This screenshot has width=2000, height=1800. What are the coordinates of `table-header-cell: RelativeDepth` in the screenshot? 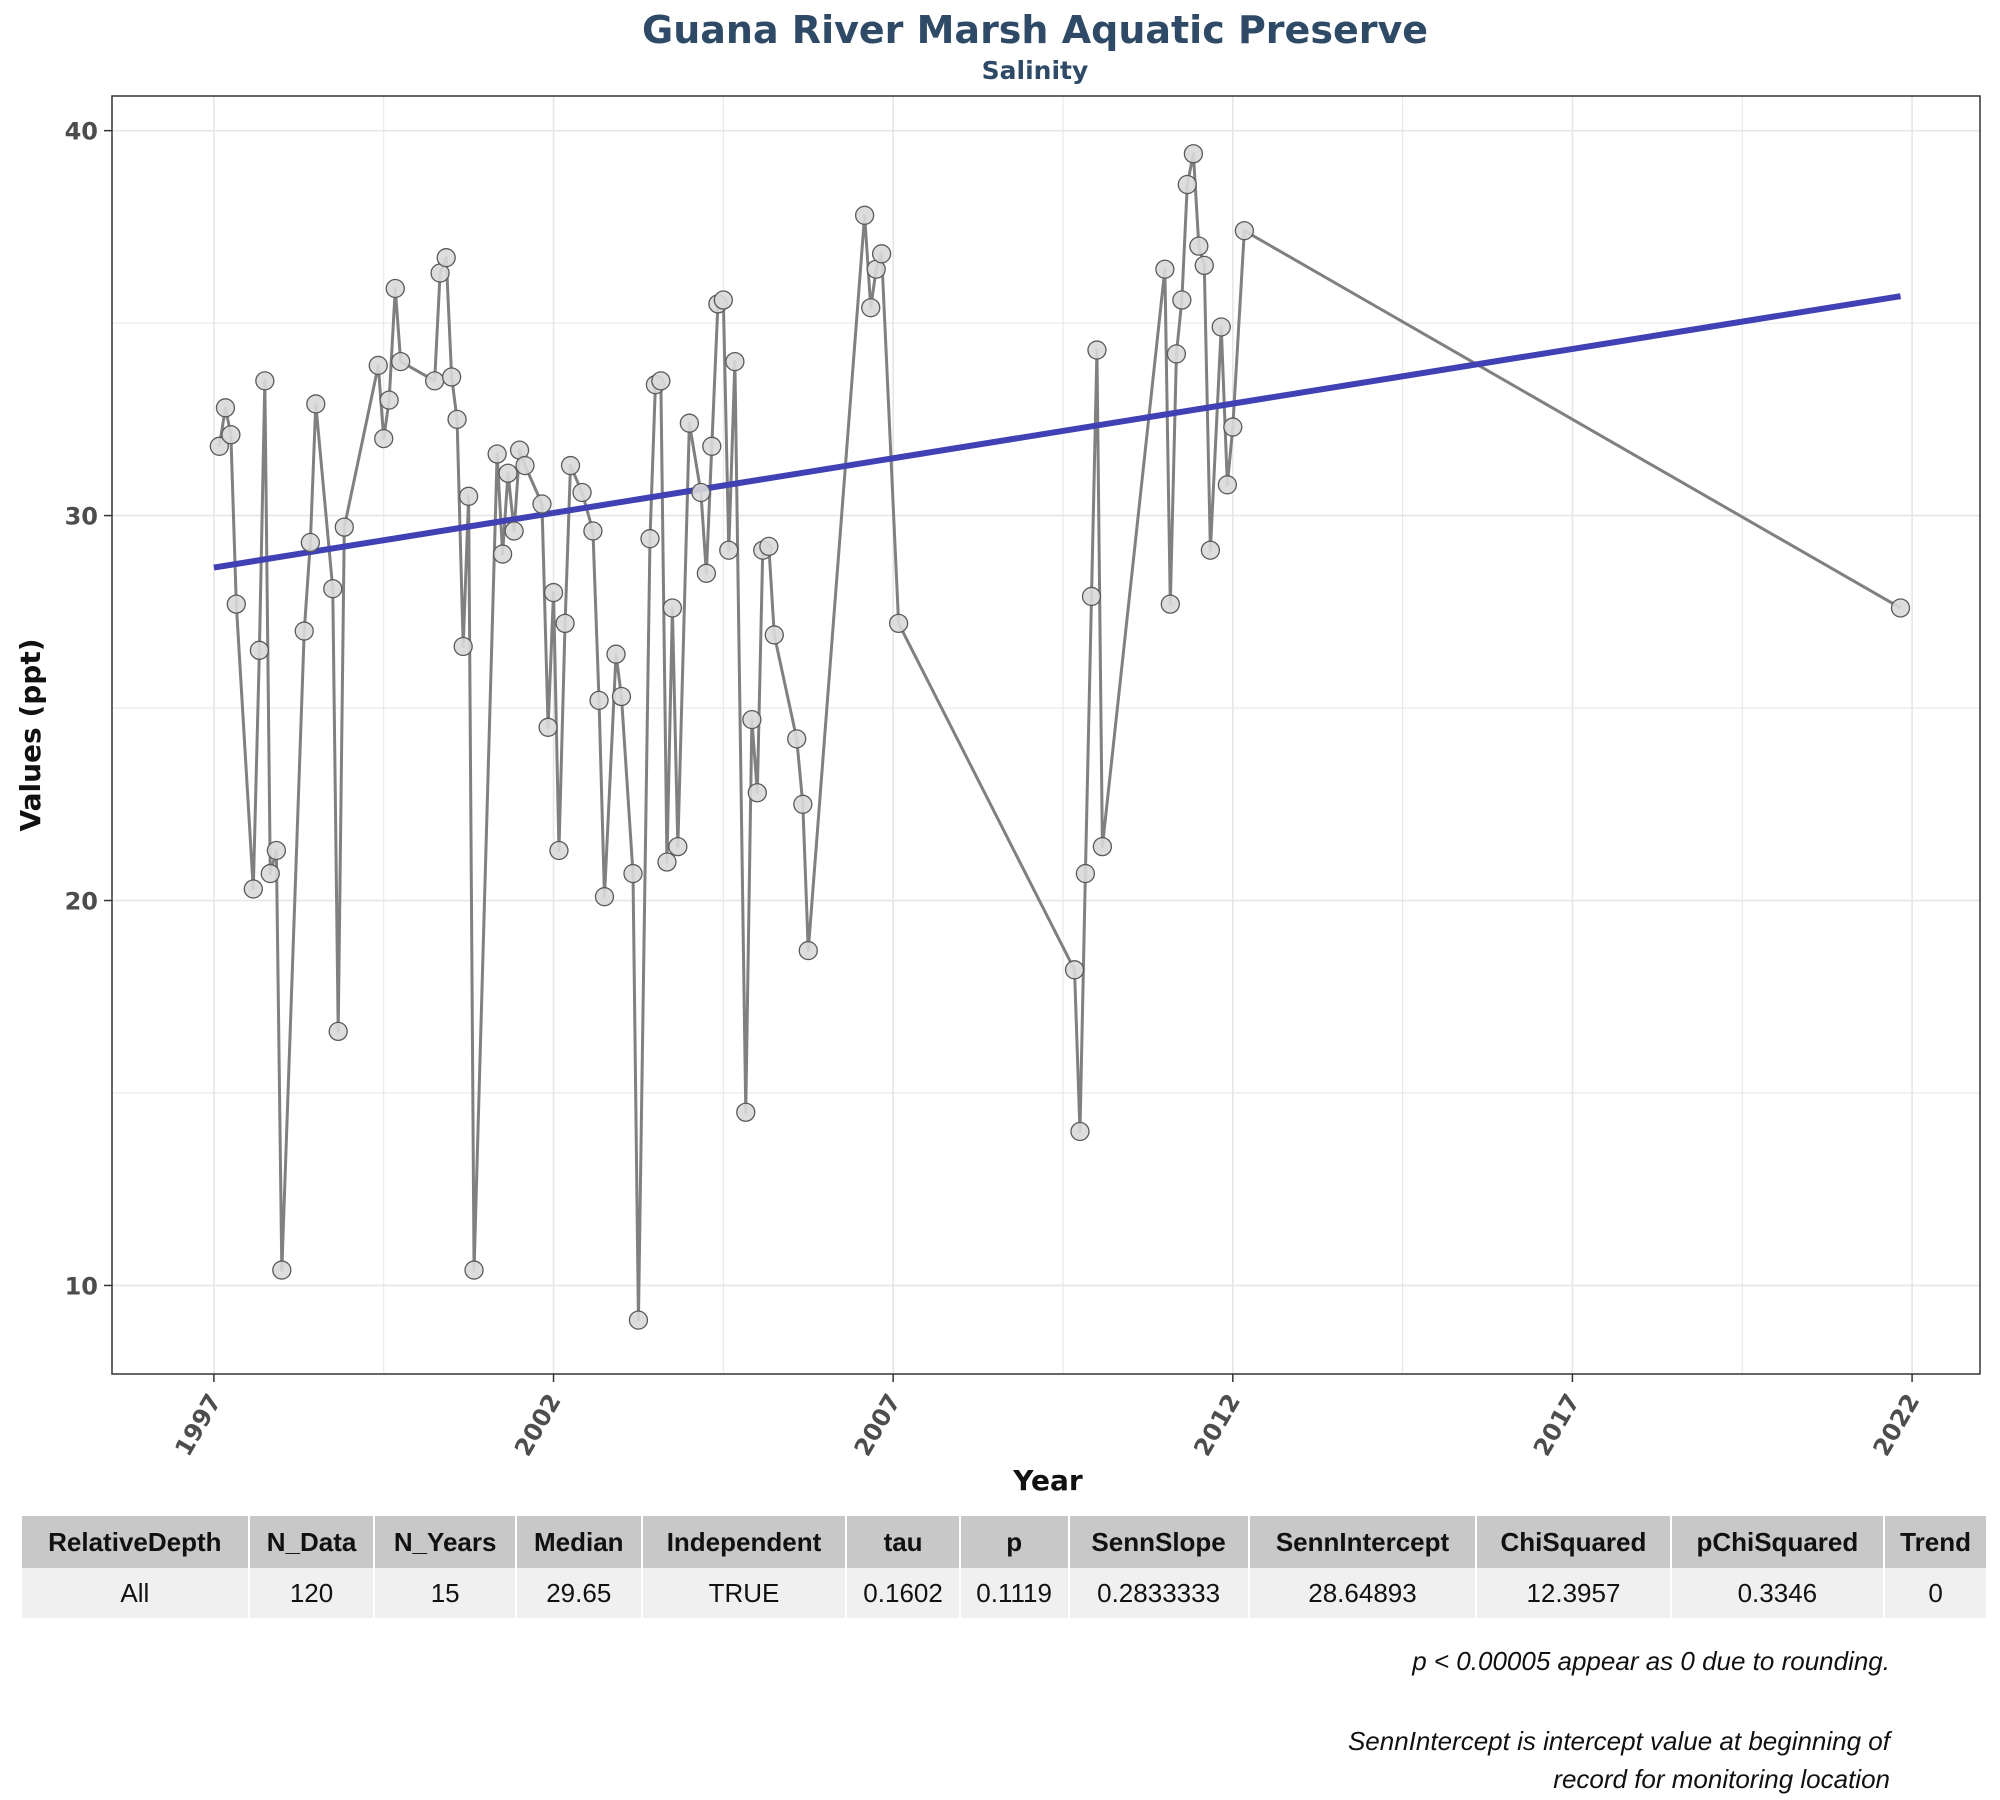 It's located at (135, 1542).